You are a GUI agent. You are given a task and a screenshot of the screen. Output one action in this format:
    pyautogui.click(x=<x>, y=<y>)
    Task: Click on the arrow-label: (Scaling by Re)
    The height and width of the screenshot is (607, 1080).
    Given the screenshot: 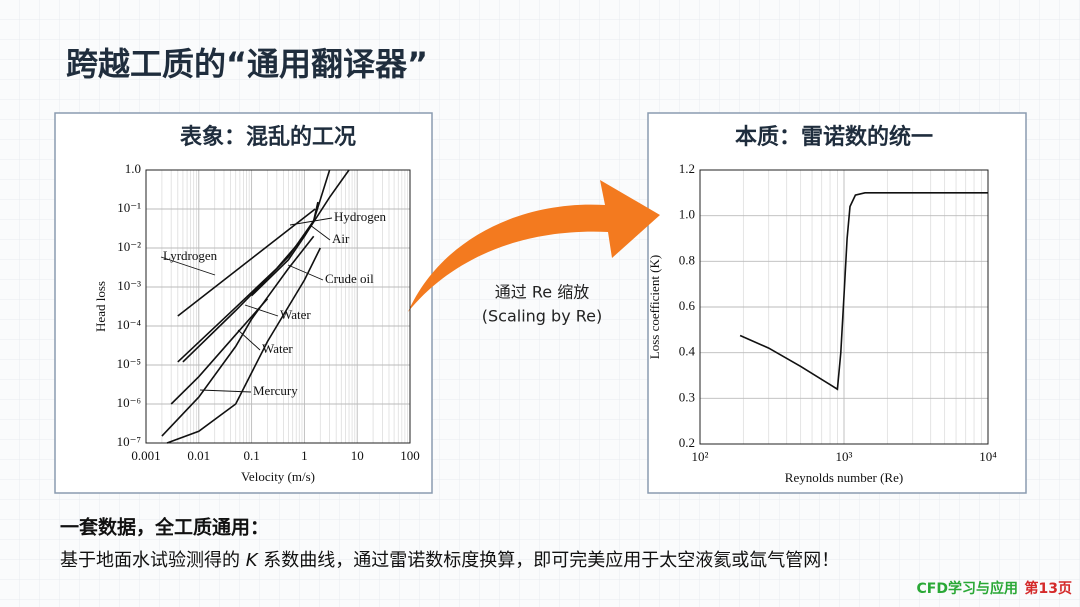 What is the action you would take?
    pyautogui.click(x=542, y=316)
    